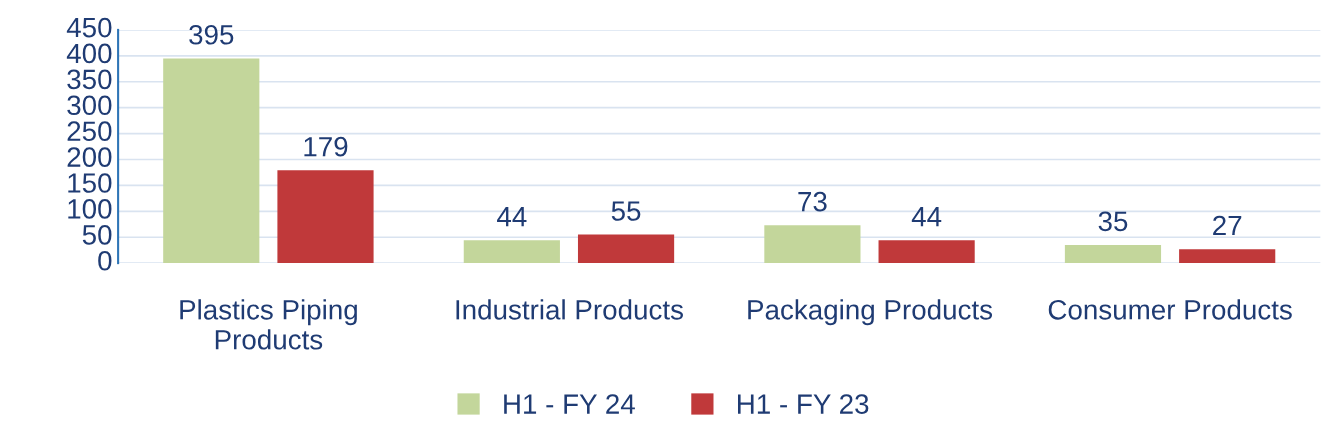  I want to click on y-tick-label: 450, so click(89, 27).